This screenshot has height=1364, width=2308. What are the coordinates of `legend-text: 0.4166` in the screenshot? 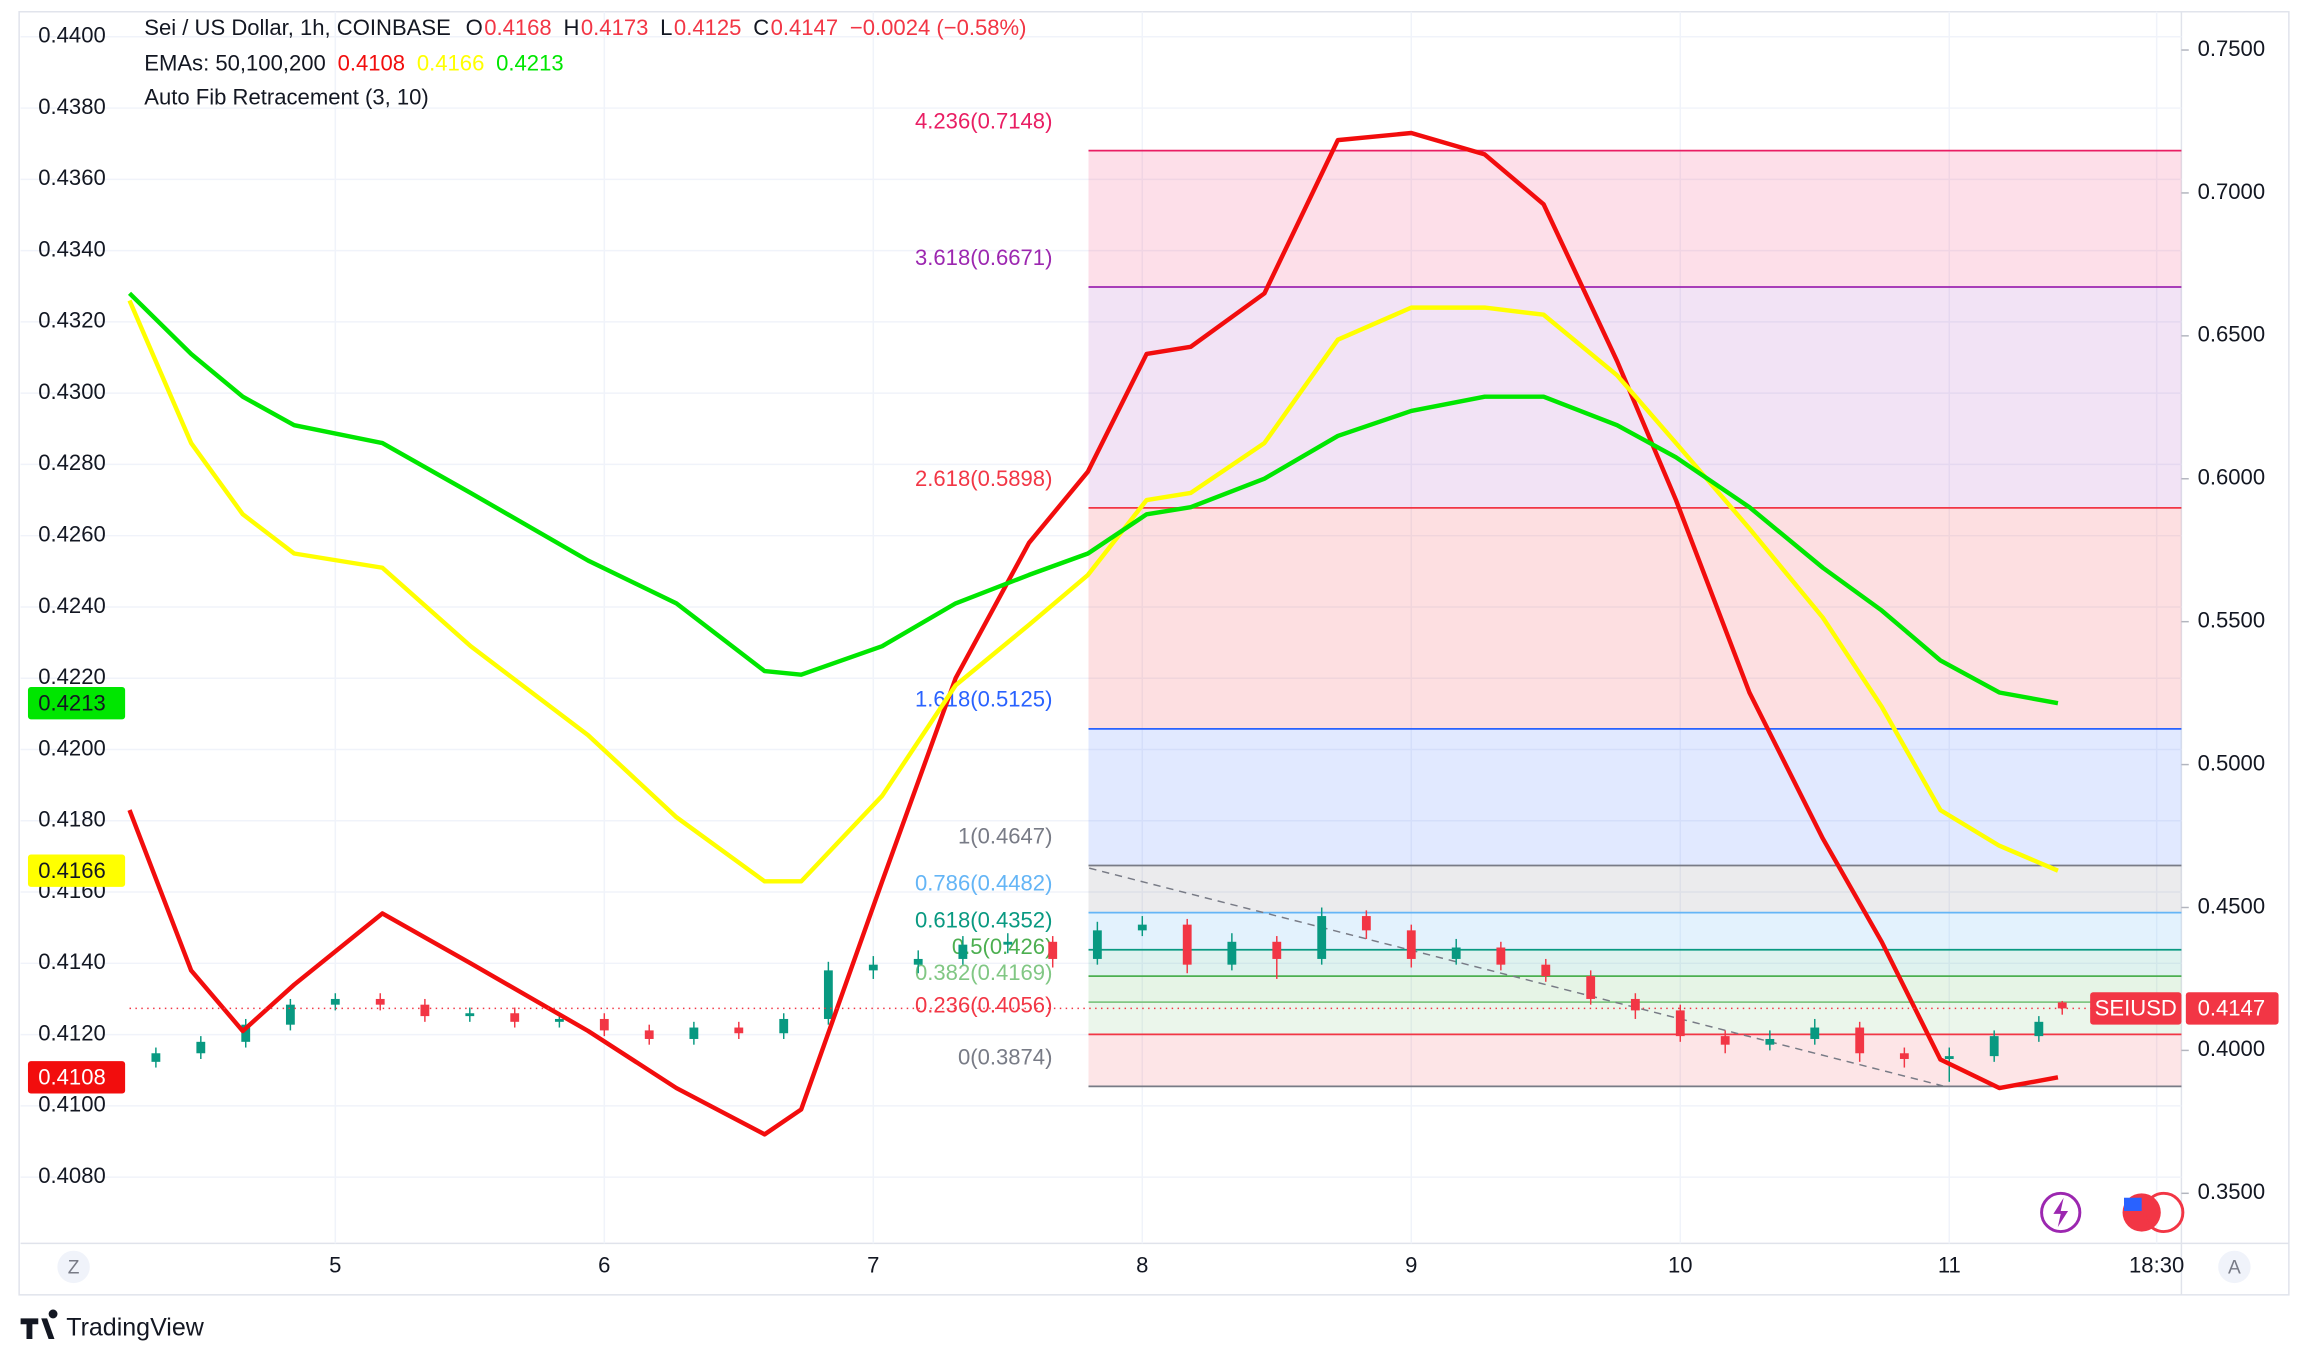 It's located at (450, 63).